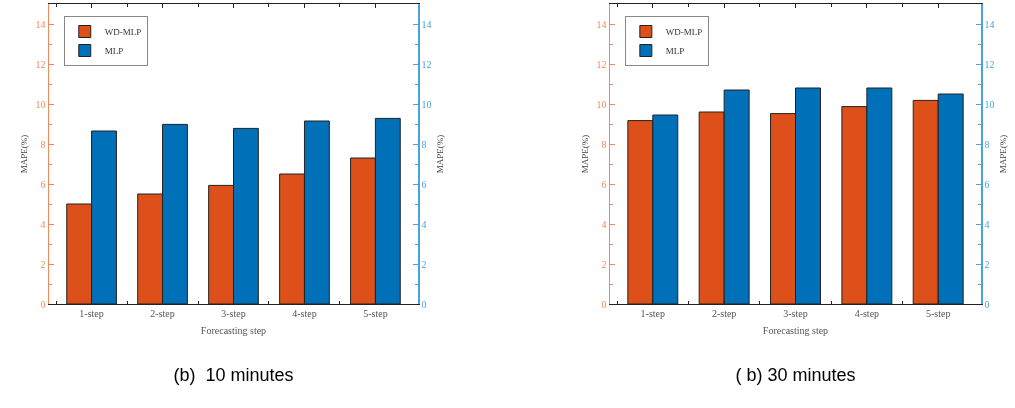 This screenshot has width=1015, height=408. I want to click on text: ( b) 30 minutes, so click(795, 375).